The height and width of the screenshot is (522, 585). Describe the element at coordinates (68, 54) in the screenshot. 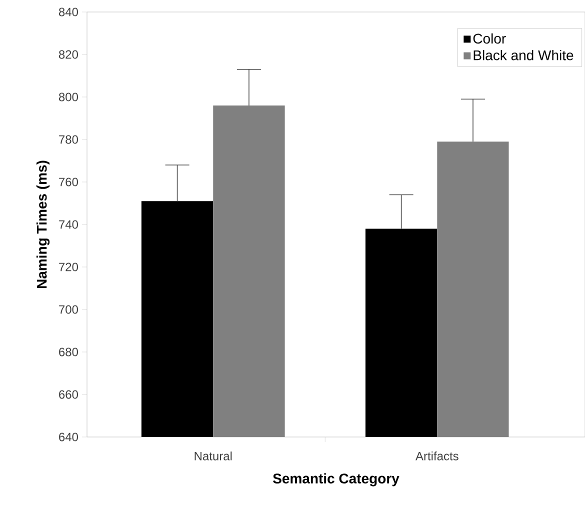

I see `y-tick-label: 820` at that location.